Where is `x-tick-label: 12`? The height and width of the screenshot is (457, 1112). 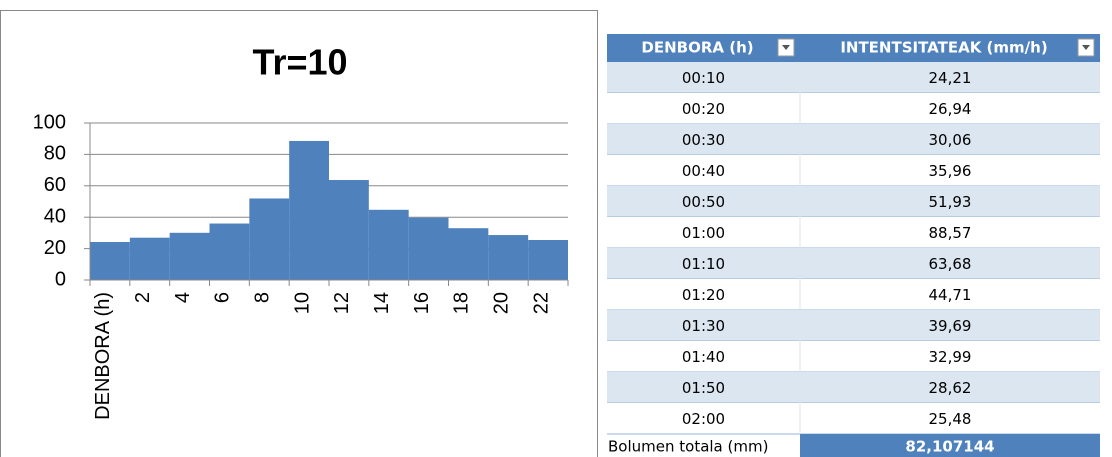
x-tick-label: 12 is located at coordinates (342, 303).